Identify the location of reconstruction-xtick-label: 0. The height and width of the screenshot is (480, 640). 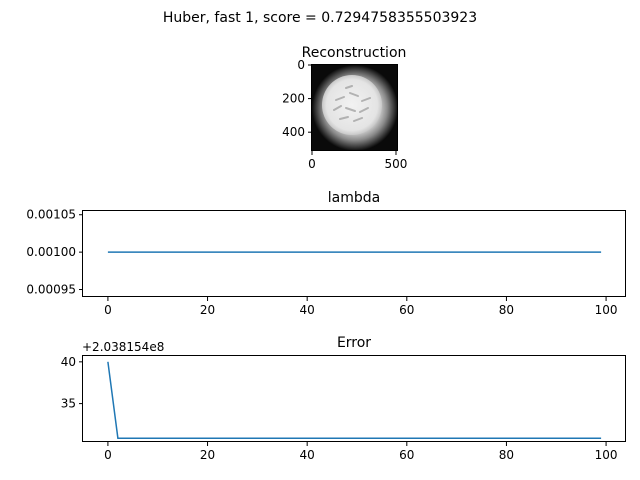
(312, 164).